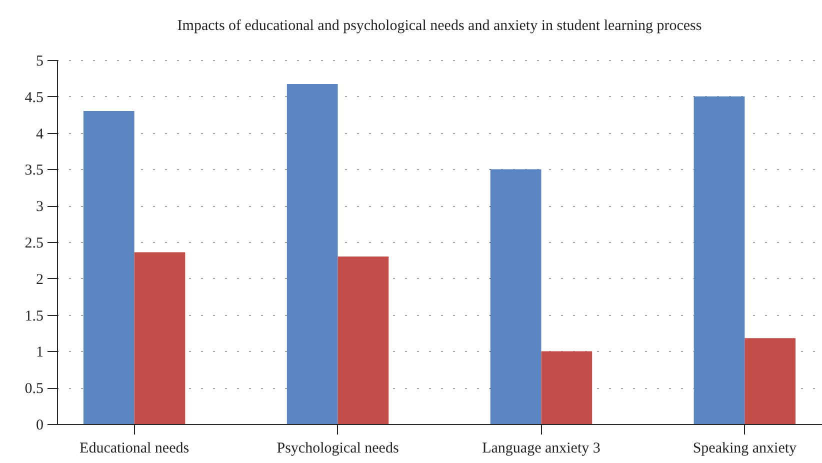  Describe the element at coordinates (40, 207) in the screenshot. I see `y-tick-label: 3` at that location.